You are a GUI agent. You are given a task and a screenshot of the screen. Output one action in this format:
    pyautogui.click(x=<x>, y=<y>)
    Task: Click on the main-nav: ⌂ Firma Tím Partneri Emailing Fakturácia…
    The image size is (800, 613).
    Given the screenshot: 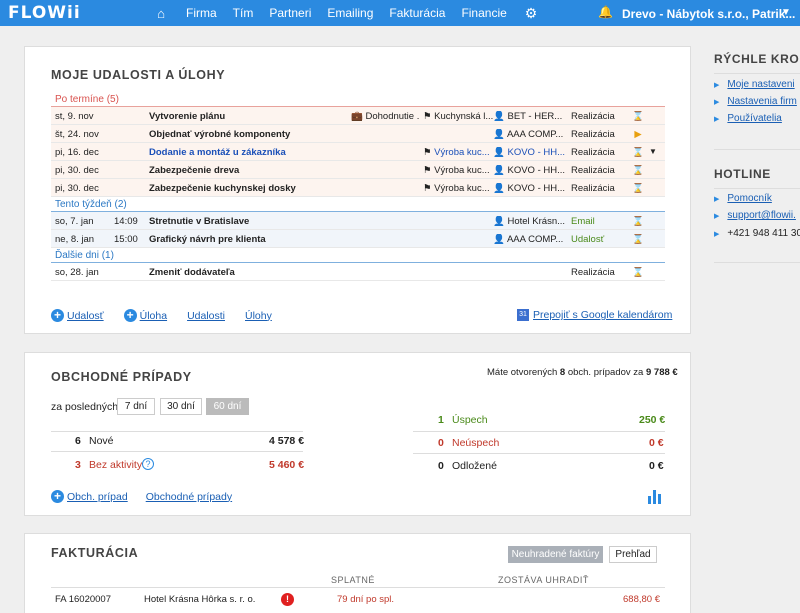 What is the action you would take?
    pyautogui.click(x=343, y=13)
    